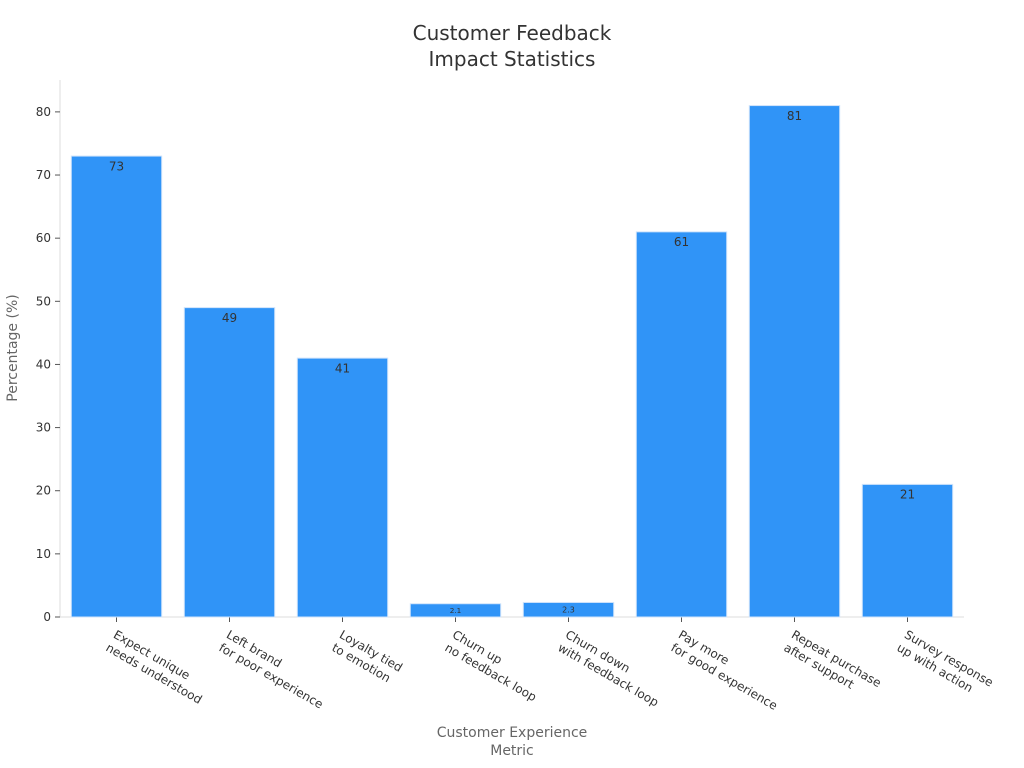  Describe the element at coordinates (681, 242) in the screenshot. I see `data-label: 61` at that location.